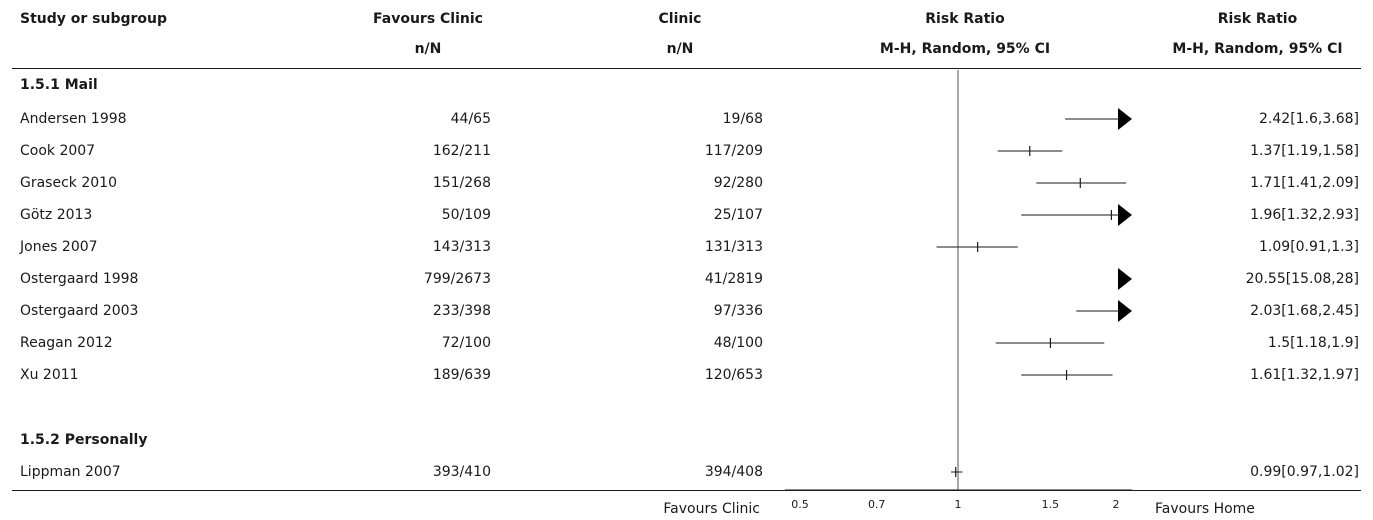 The width and height of the screenshot is (1373, 520). What do you see at coordinates (59, 85) in the screenshot?
I see `group-label-mail: 1.5.1 Mail` at bounding box center [59, 85].